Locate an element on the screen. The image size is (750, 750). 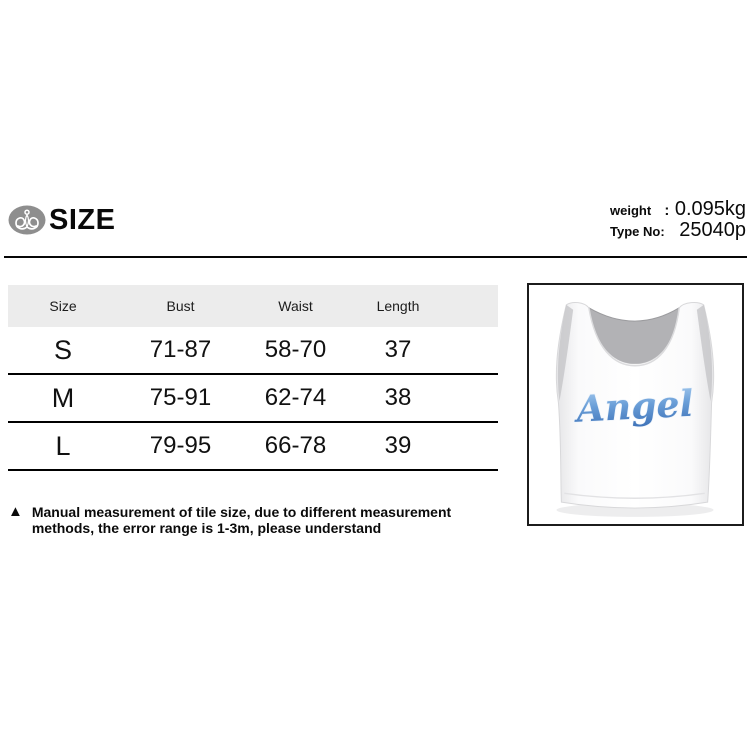
column-header-waist: Waist is located at coordinates (295, 306).